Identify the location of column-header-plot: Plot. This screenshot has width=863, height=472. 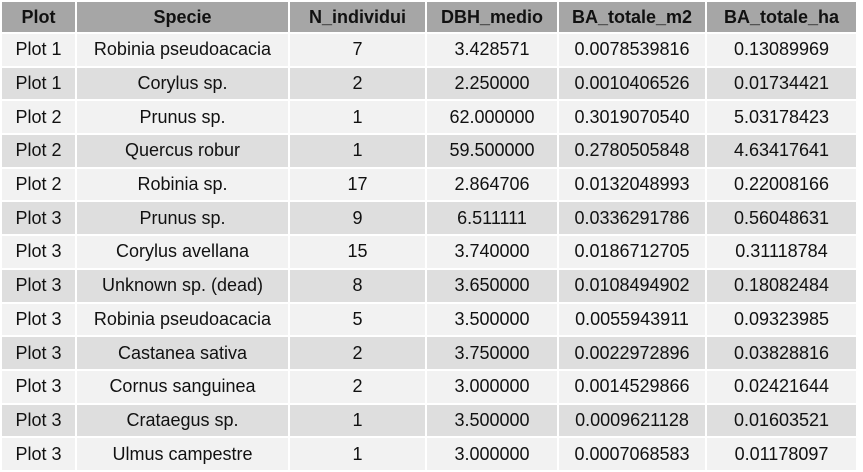
(38, 17).